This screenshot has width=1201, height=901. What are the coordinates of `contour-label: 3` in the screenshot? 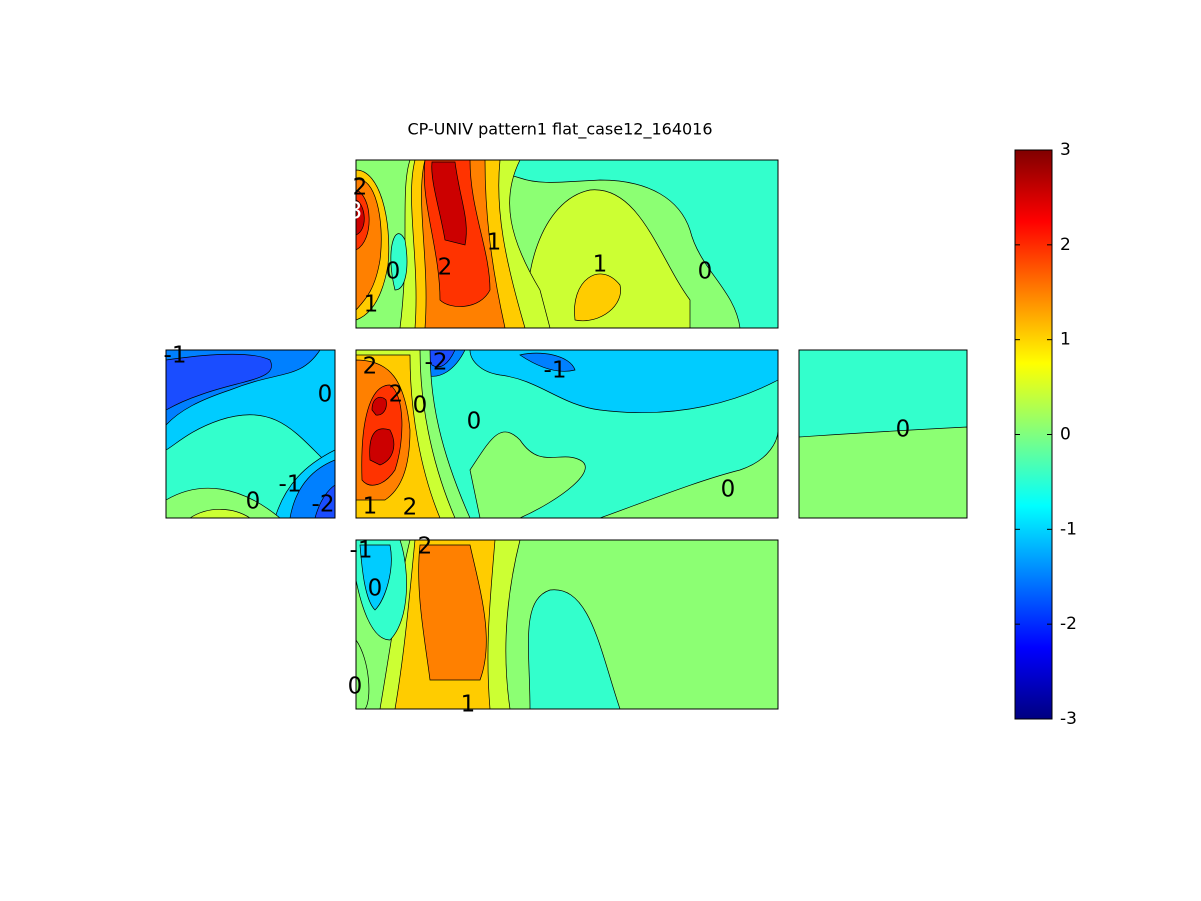 It's located at (355, 212).